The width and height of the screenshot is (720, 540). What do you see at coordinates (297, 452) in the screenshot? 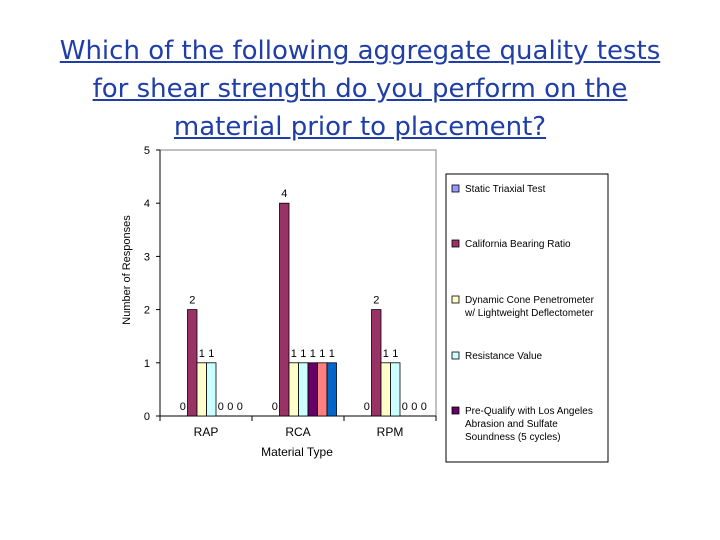
I see `x-axis-title: Material Type` at bounding box center [297, 452].